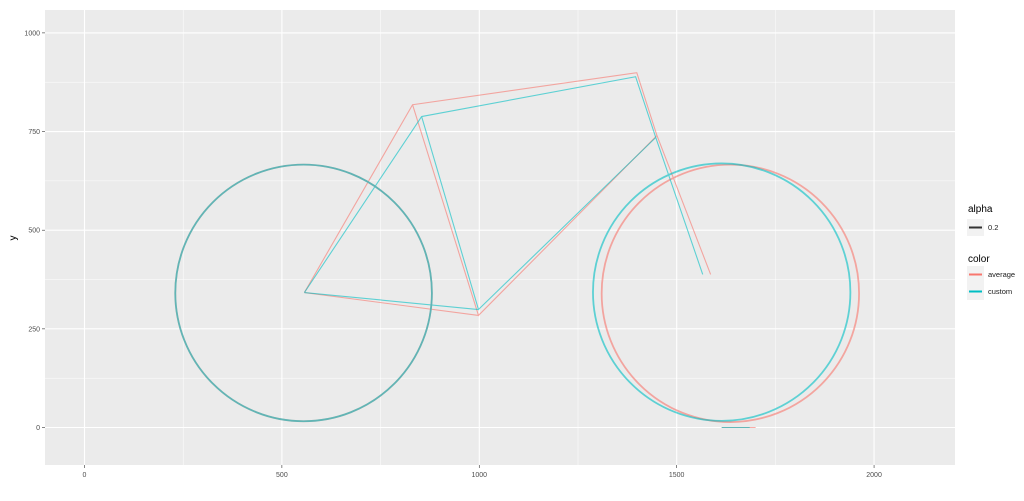 This screenshot has width=1024, height=501. Describe the element at coordinates (282, 475) in the screenshot. I see `x-tick-label: 500` at that location.